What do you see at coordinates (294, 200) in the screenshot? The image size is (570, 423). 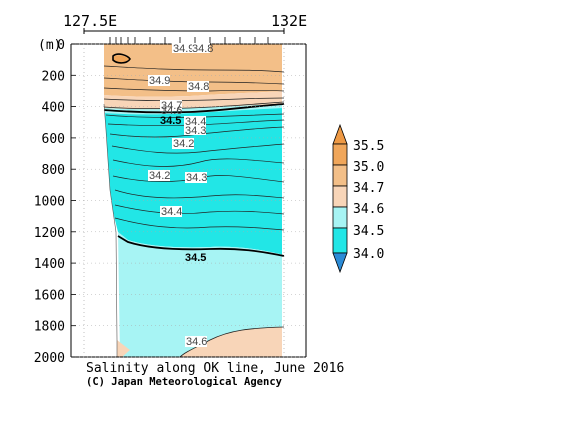 I see `right-gap` at bounding box center [294, 200].